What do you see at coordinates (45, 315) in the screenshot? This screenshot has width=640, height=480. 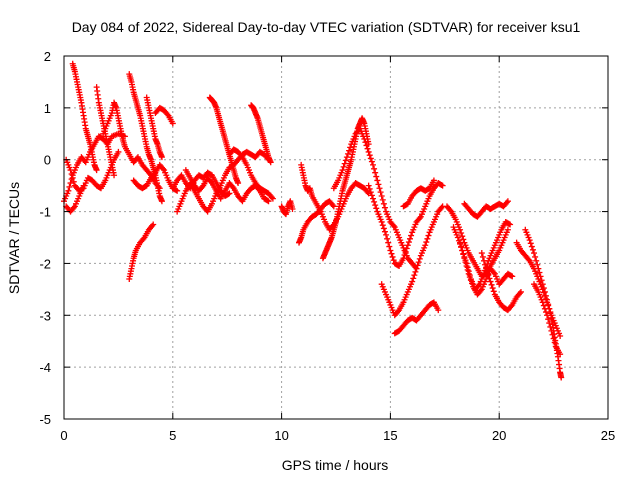 I see `y-tick-label: -3` at bounding box center [45, 315].